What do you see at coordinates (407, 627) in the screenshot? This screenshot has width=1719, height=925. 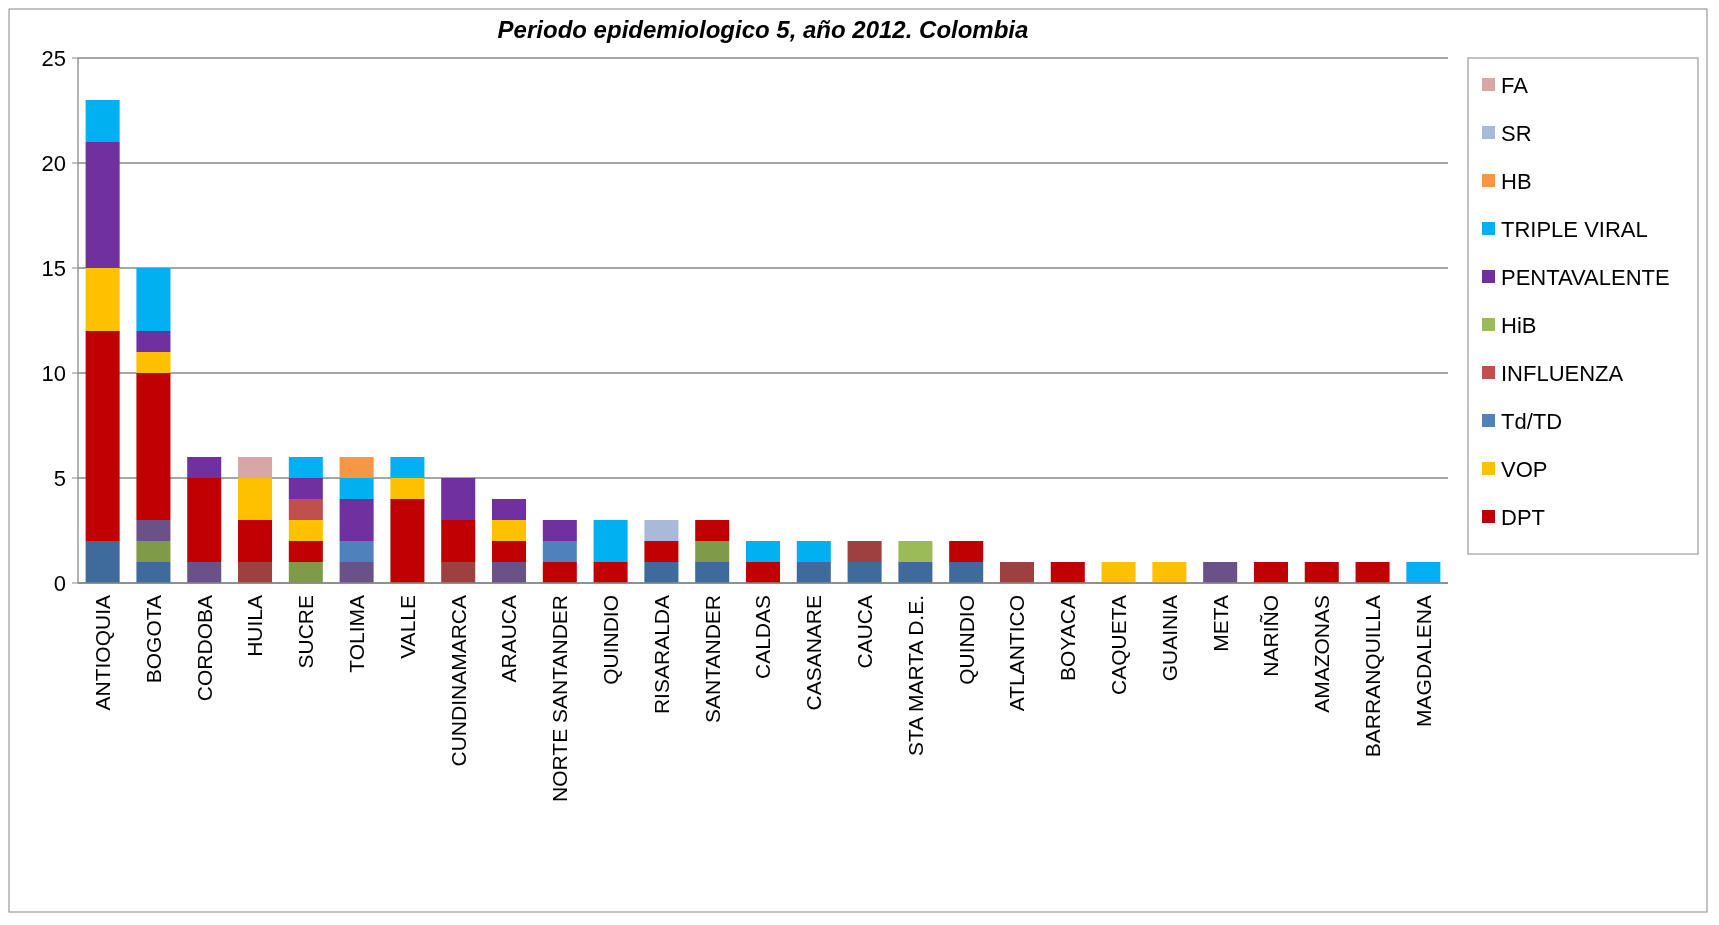 I see `x-tick-label: VALLE` at bounding box center [407, 627].